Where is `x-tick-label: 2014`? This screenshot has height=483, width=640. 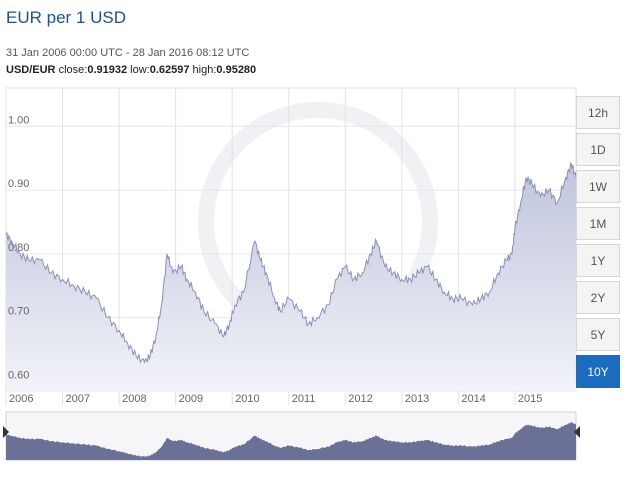
x-tick-label: 2014 is located at coordinates (473, 399).